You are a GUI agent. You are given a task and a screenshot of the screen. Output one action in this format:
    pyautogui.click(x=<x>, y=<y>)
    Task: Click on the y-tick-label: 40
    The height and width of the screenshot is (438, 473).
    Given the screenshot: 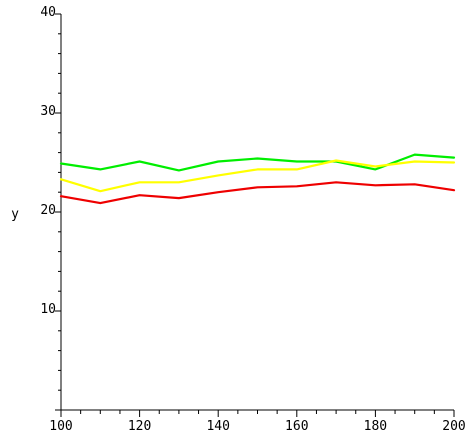 What is the action you would take?
    pyautogui.click(x=48, y=12)
    